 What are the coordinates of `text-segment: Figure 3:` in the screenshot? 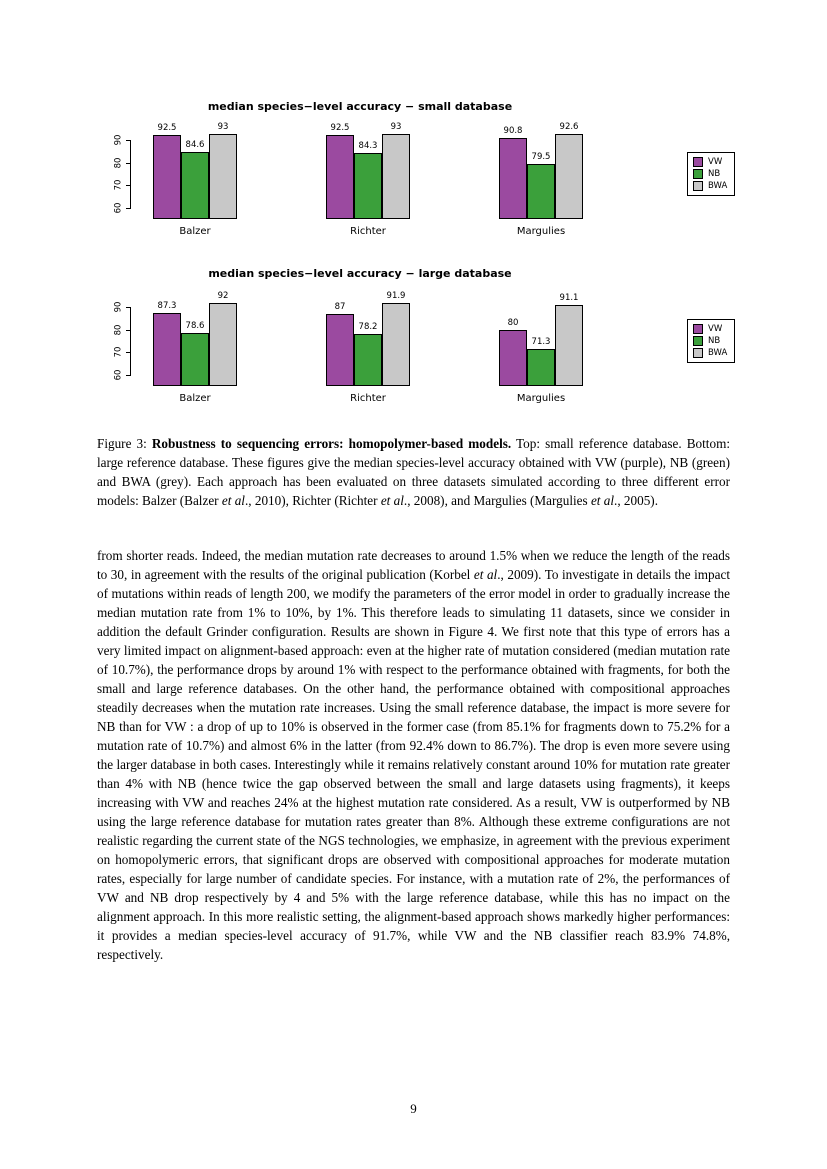 It's located at (124, 443).